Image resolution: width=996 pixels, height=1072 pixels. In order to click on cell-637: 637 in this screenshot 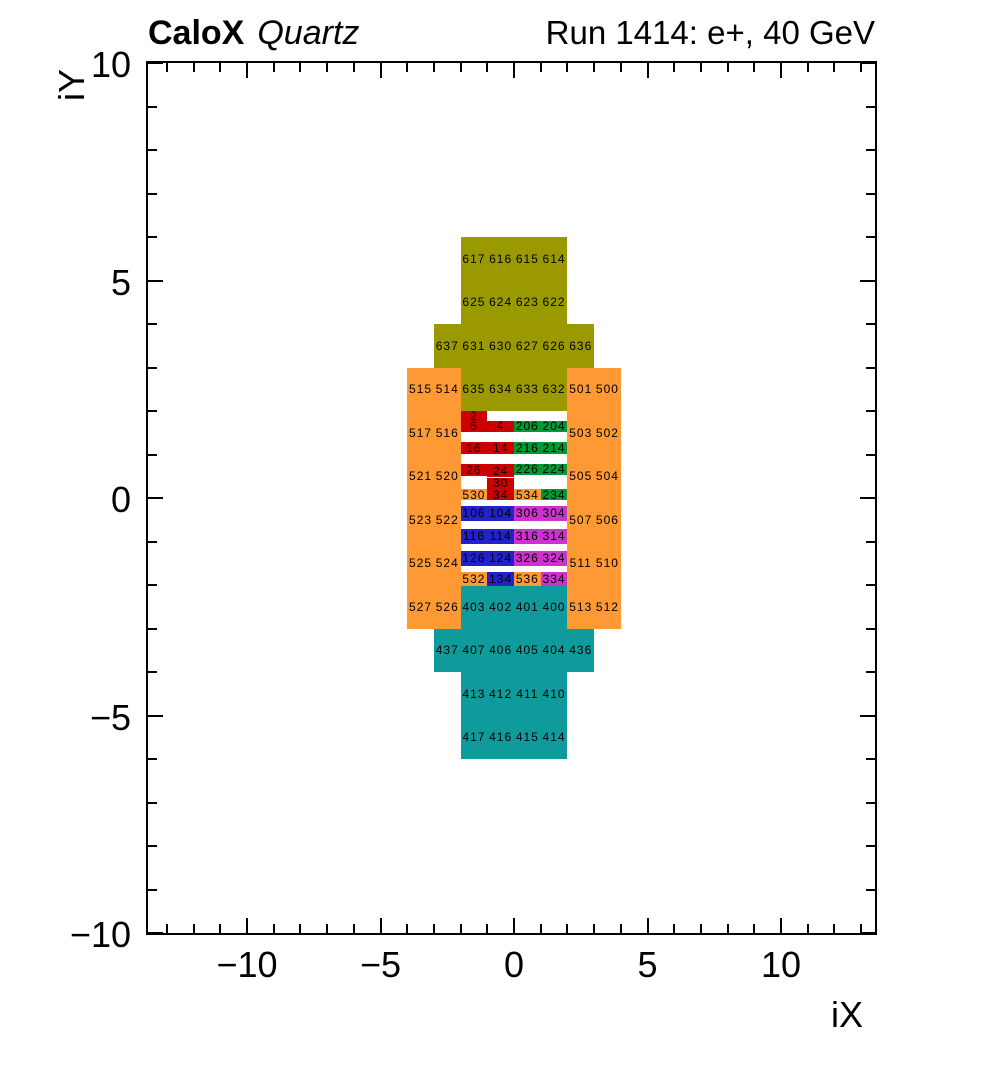, I will do `click(447, 346)`.